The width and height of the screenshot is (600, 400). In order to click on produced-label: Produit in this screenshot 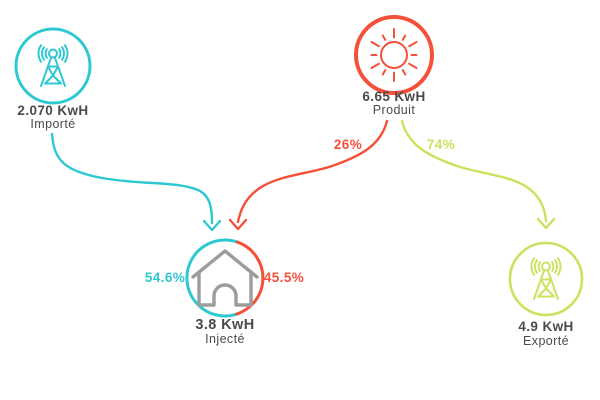, I will do `click(394, 110)`.